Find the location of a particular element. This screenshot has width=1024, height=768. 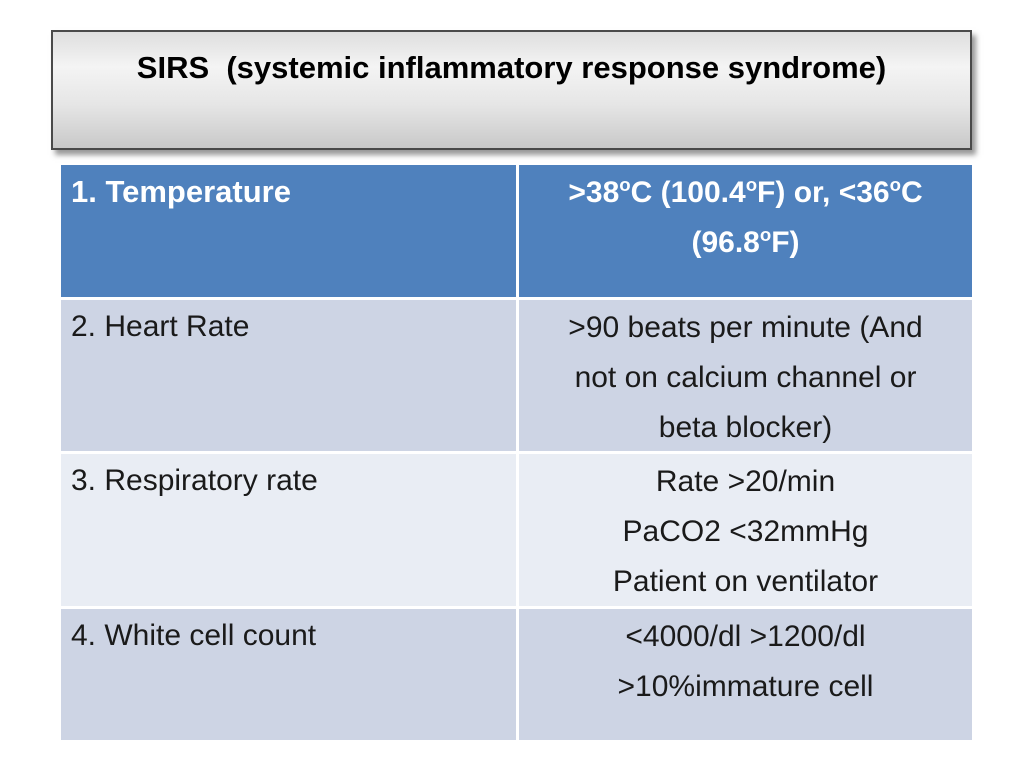

value-line: PaCO2 <32mmHg is located at coordinates (745, 531).